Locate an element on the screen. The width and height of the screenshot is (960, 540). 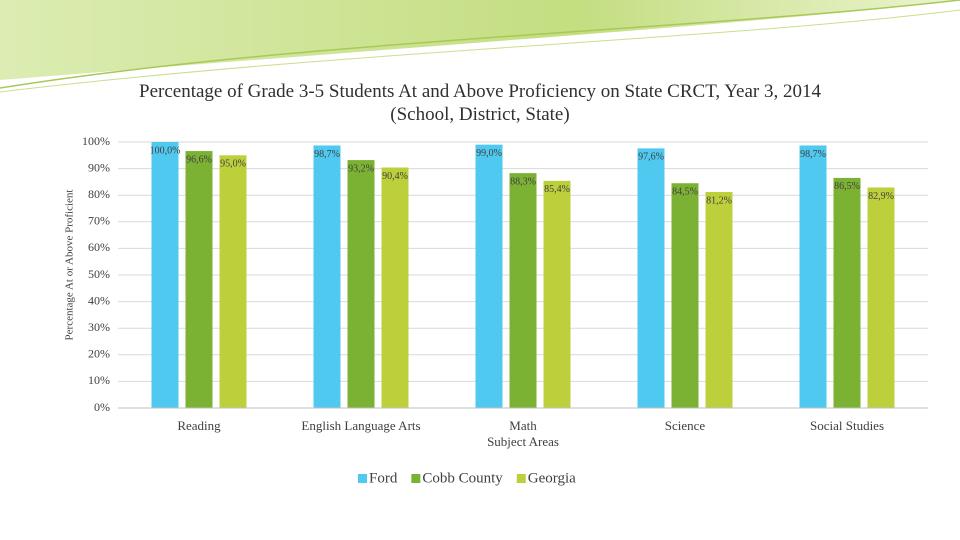
legend-label: Georgia is located at coordinates (552, 478).